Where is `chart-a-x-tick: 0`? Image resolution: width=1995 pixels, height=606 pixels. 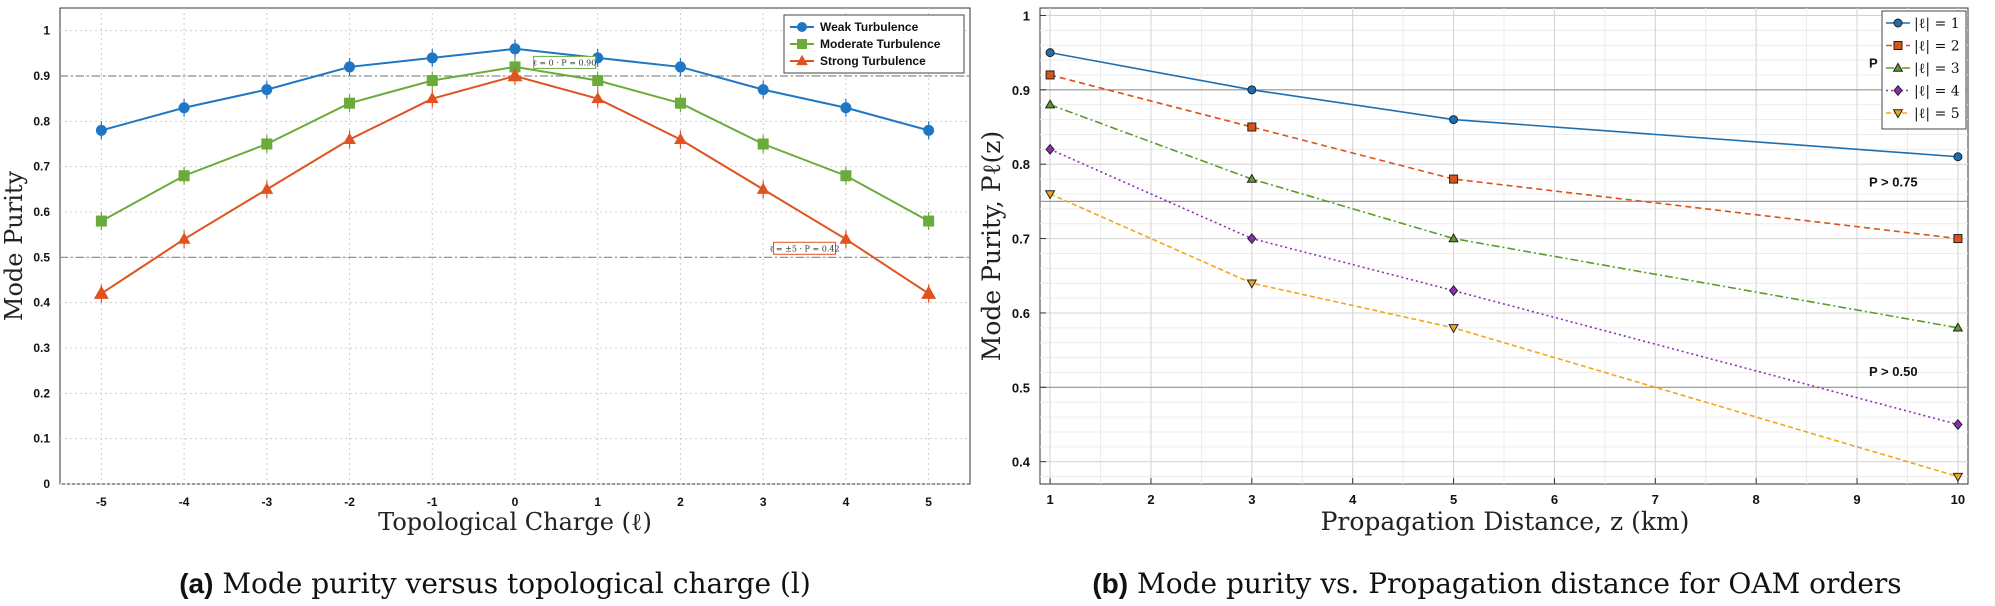
chart-a-x-tick: 0 is located at coordinates (515, 502).